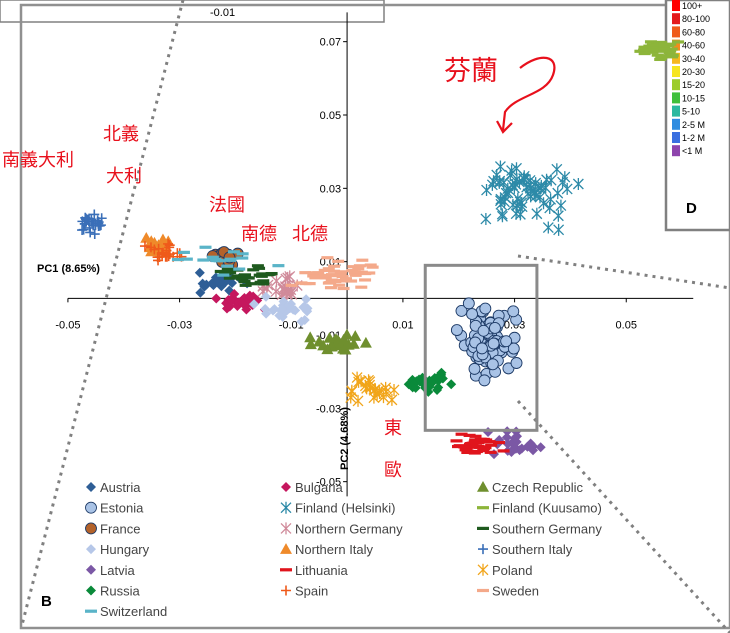  Describe the element at coordinates (112, 528) in the screenshot. I see `legend-item: France` at that location.